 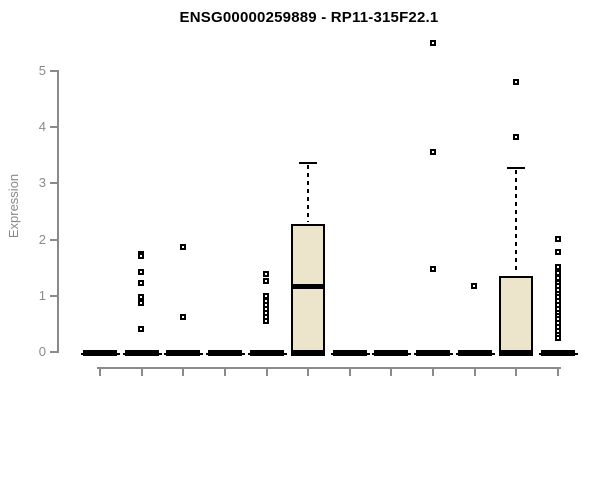 I want to click on y-axis-line, so click(x=58, y=211).